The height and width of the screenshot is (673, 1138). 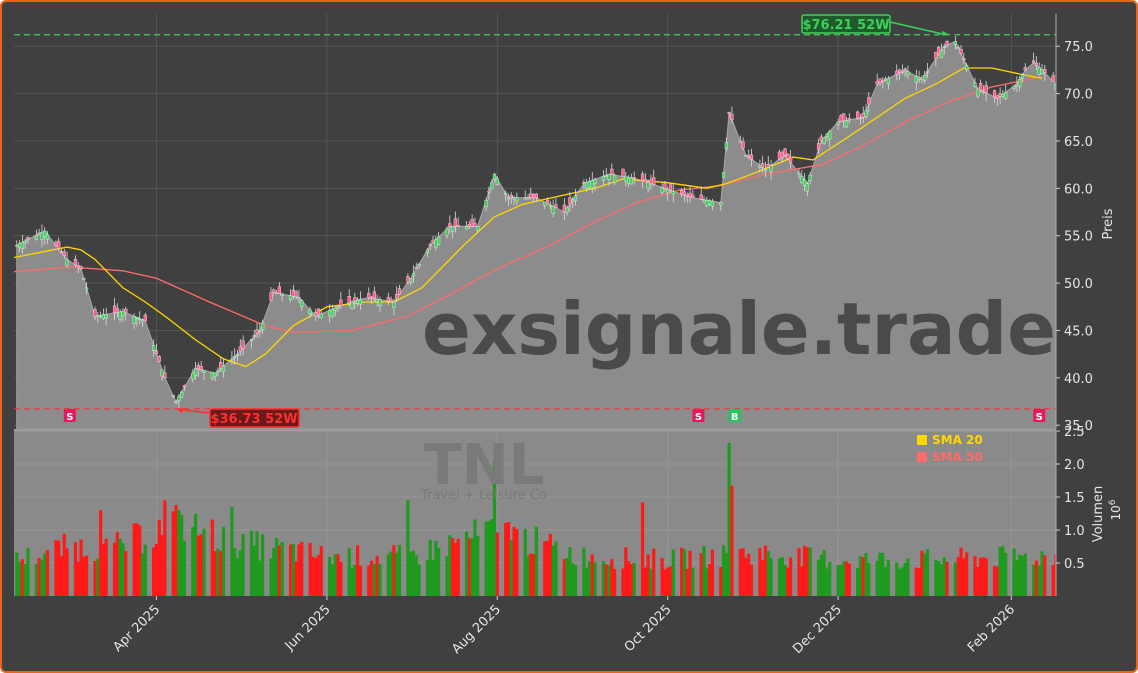 What do you see at coordinates (1078, 379) in the screenshot?
I see `price-tick-label-1: 40.0` at bounding box center [1078, 379].